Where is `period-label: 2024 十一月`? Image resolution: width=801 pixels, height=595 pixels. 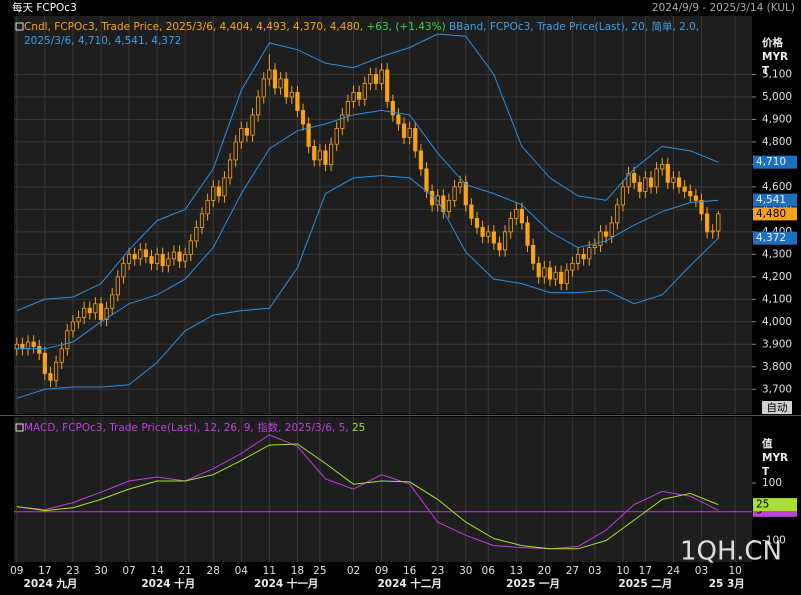
period-label: 2024 十一月 is located at coordinates (286, 583).